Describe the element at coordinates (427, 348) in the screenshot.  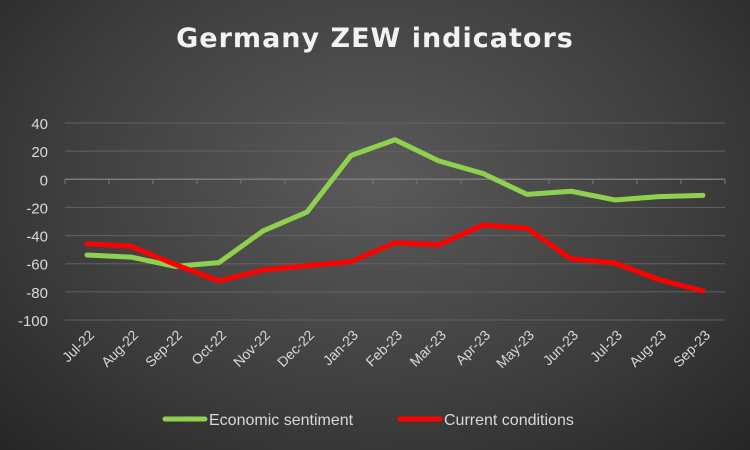
I see `x-tick-label: Mar-23` at that location.